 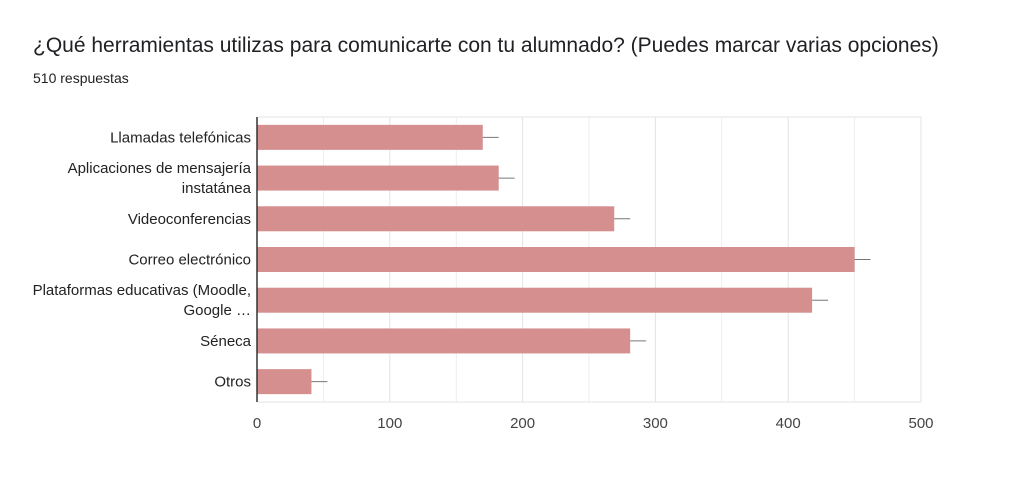 I want to click on x-tick-label-2: 200, so click(x=522, y=423).